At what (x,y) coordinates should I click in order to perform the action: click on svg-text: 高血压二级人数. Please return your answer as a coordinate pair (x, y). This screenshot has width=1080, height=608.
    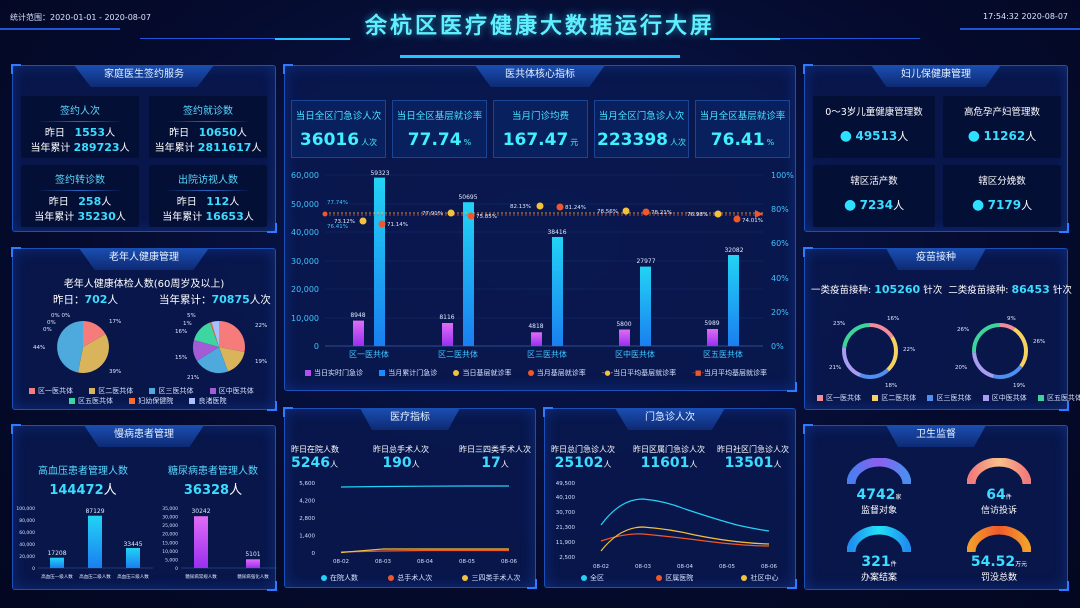
    Looking at the image, I should click on (95, 576).